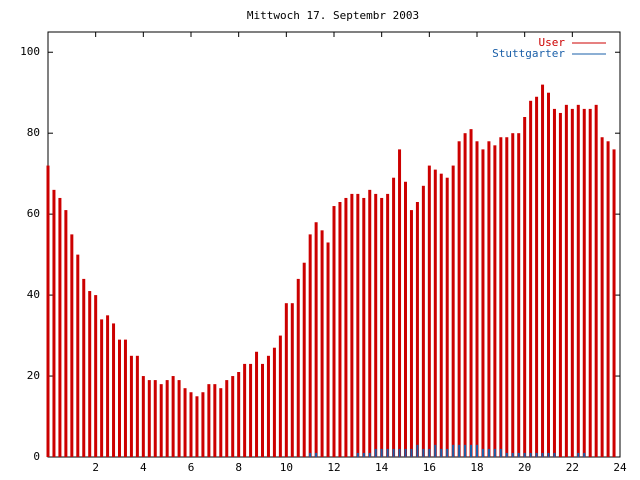 The width and height of the screenshot is (640, 480). What do you see at coordinates (33, 294) in the screenshot?
I see `y-tick-label: 40` at bounding box center [33, 294].